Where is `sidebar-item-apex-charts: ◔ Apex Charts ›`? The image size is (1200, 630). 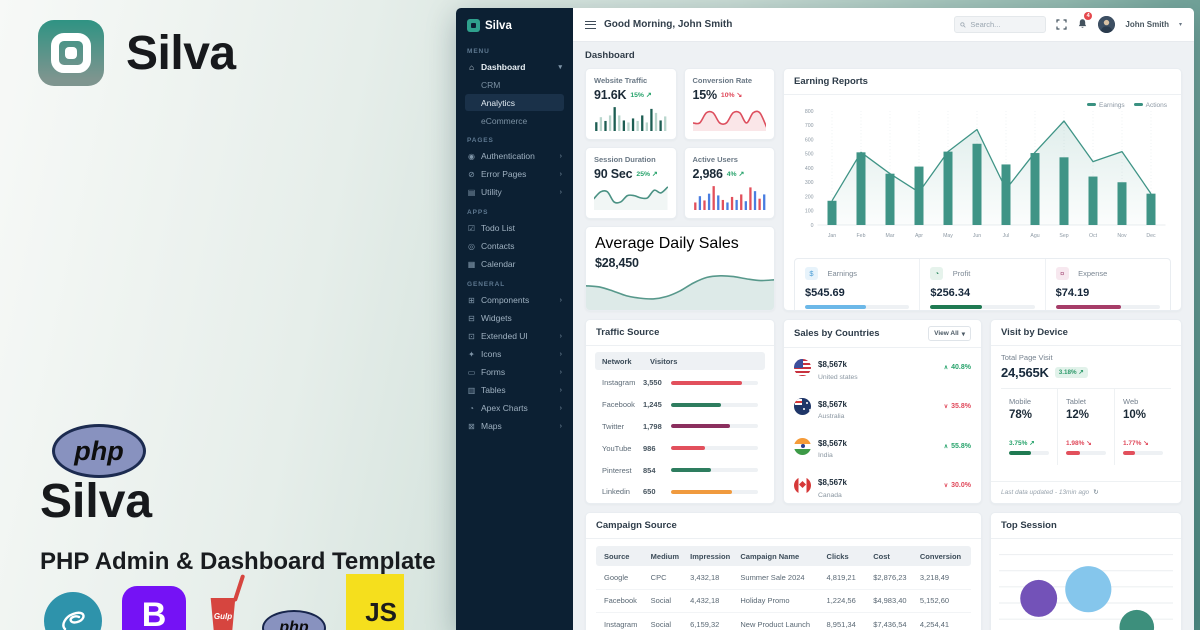 sidebar-item-apex-charts: ◔ Apex Charts › is located at coordinates (514, 408).